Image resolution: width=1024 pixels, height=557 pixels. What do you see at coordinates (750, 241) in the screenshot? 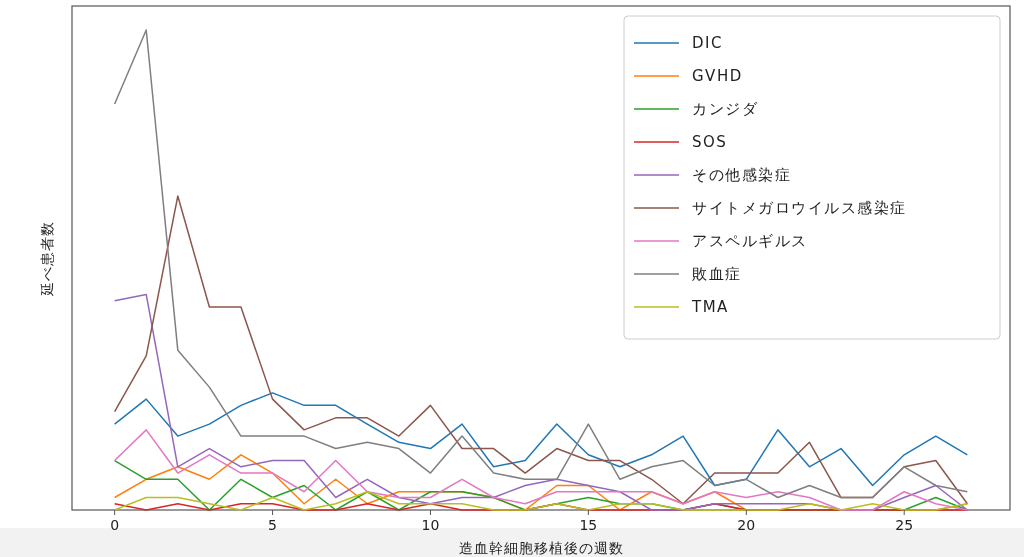
I see `legend-label: アスペルギルス` at bounding box center [750, 241].